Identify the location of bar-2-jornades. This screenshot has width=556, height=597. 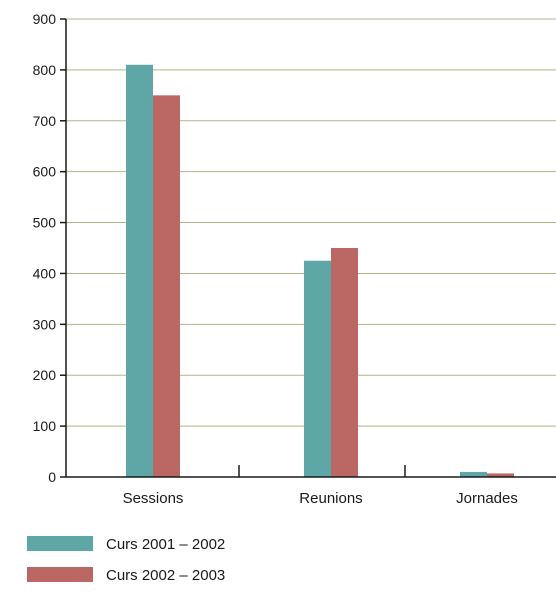
(500, 475).